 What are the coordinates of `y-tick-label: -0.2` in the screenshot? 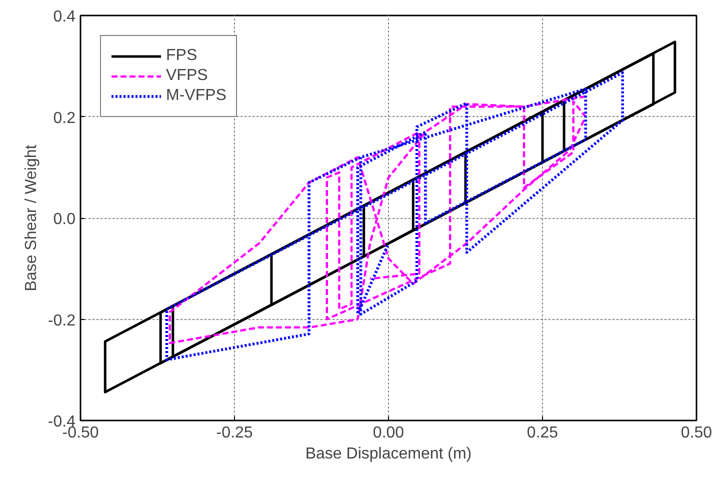 It's located at (62, 321).